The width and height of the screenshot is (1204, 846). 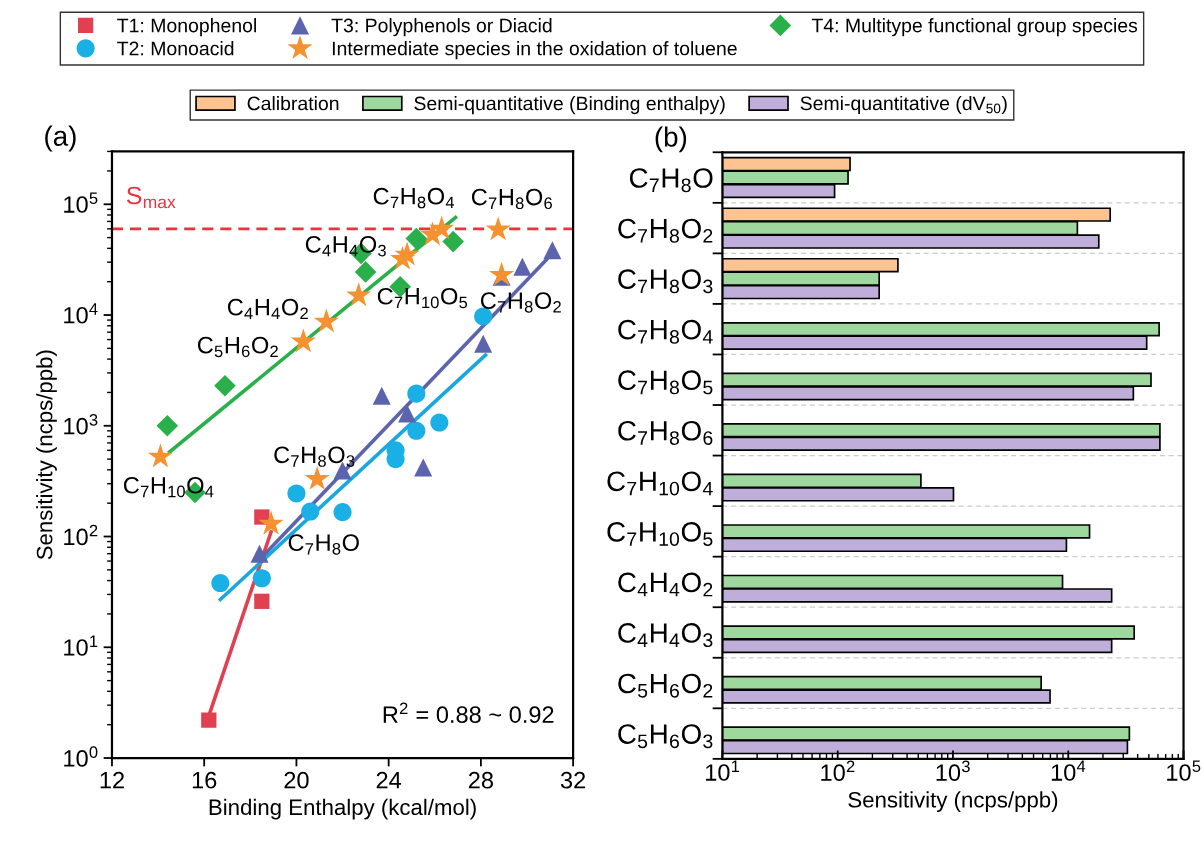 What do you see at coordinates (151, 197) in the screenshot?
I see `ref-line-label: S$_{max}$` at bounding box center [151, 197].